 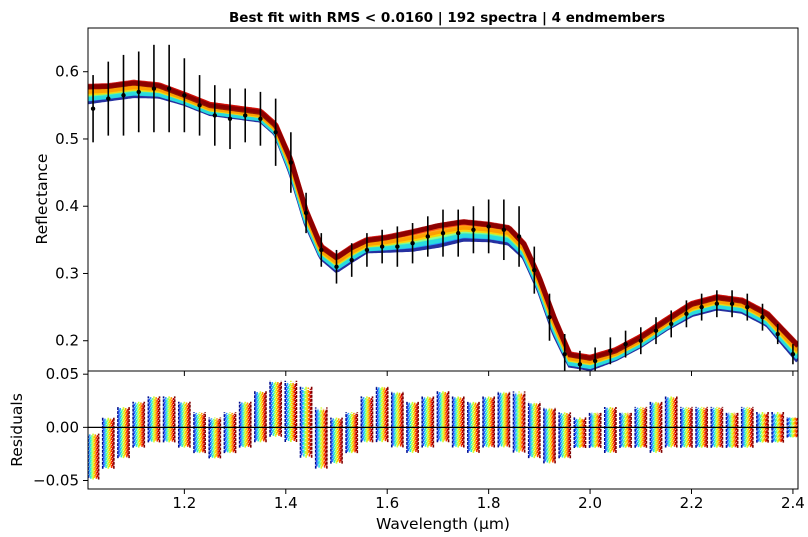 I want to click on reflectance-y-ticks: 0.2 0.3 0.4 0.5 0.6, so click(x=71, y=206).